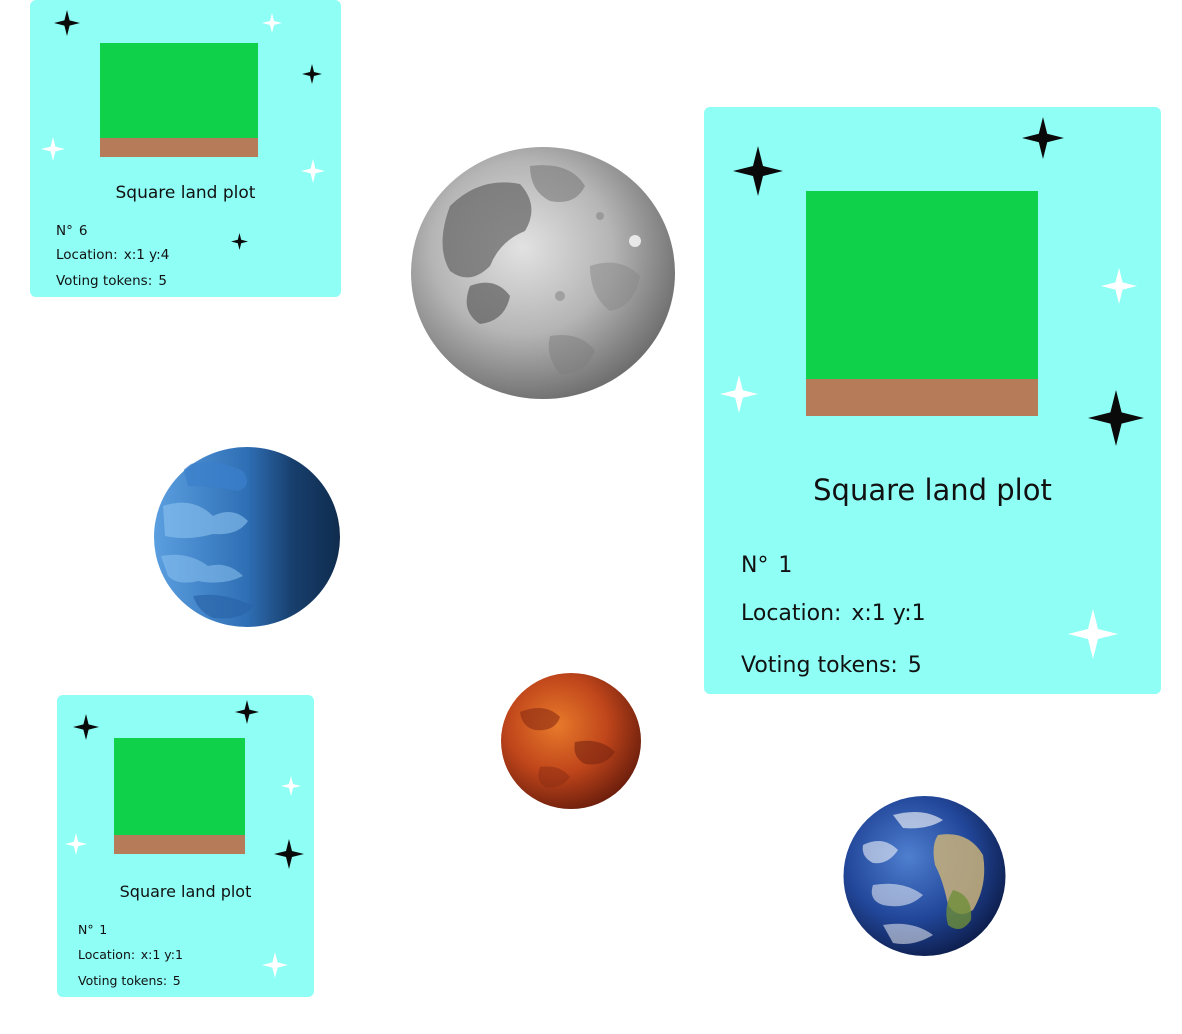 This screenshot has width=1182, height=1034. I want to click on blue-planet-icon, so click(247, 537).